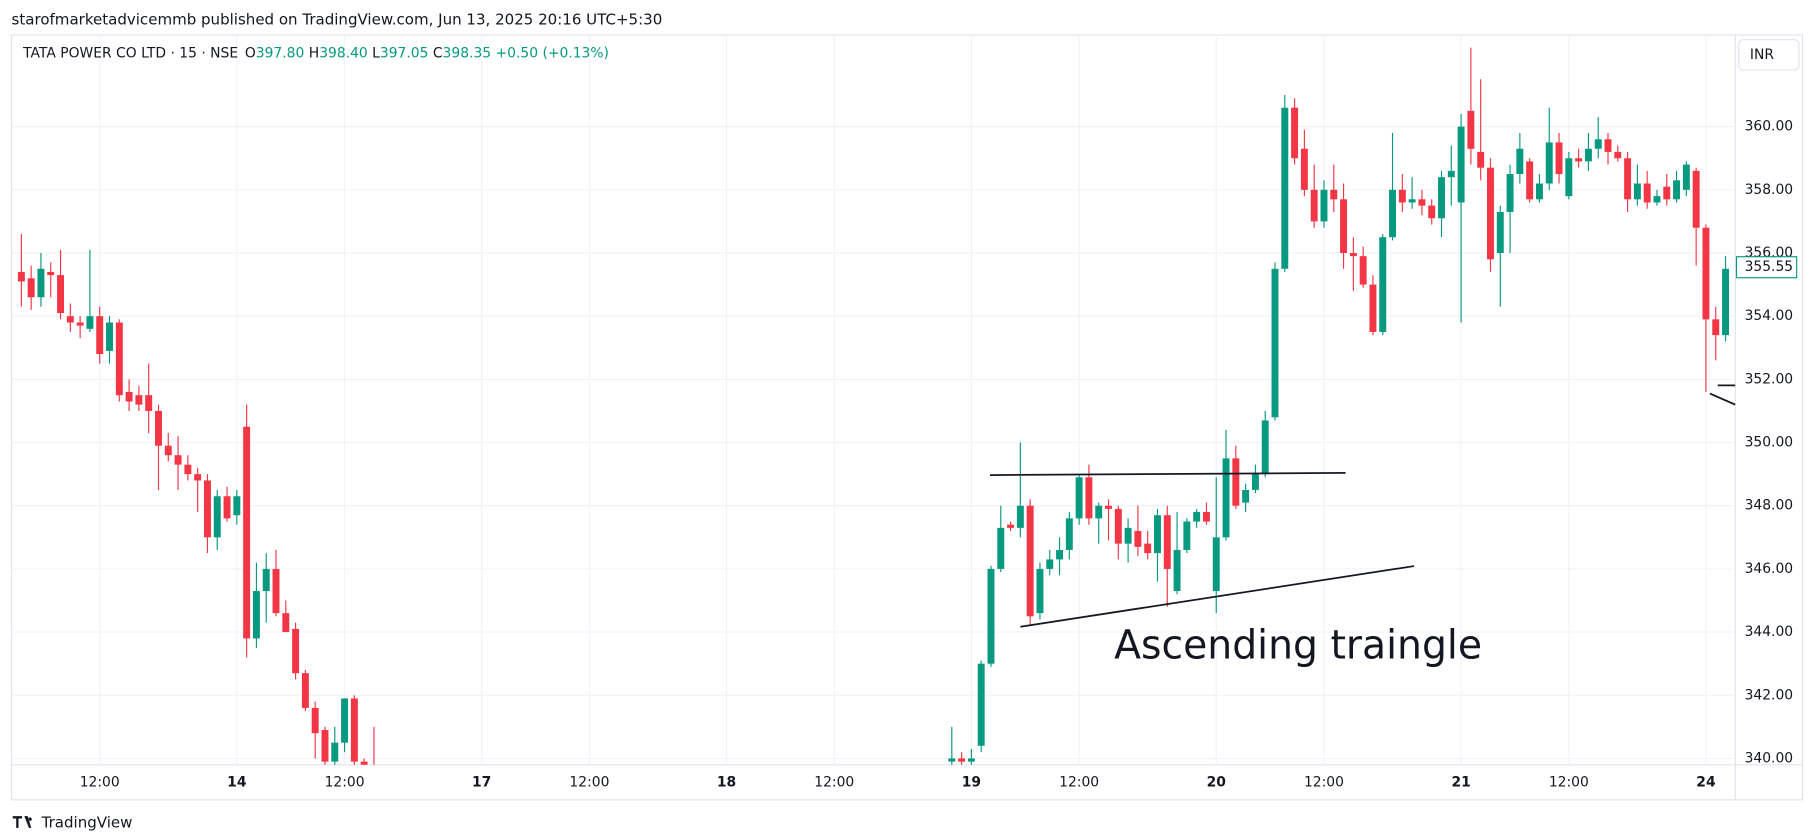 Image resolution: width=1814 pixels, height=836 pixels. Describe the element at coordinates (1769, 316) in the screenshot. I see `y-tick-label: 354.00` at that location.